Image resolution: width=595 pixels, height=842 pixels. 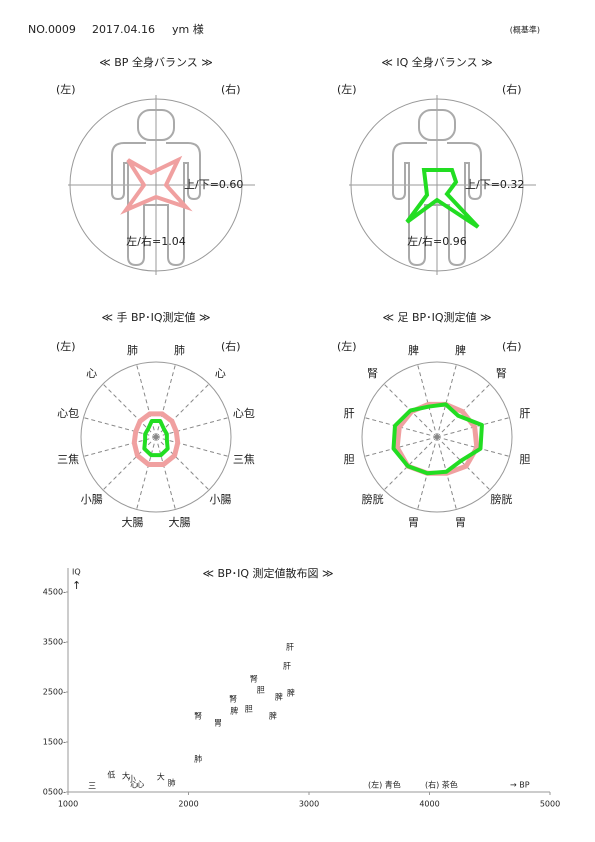 I want to click on x-tick-label: 4000, so click(x=429, y=804).